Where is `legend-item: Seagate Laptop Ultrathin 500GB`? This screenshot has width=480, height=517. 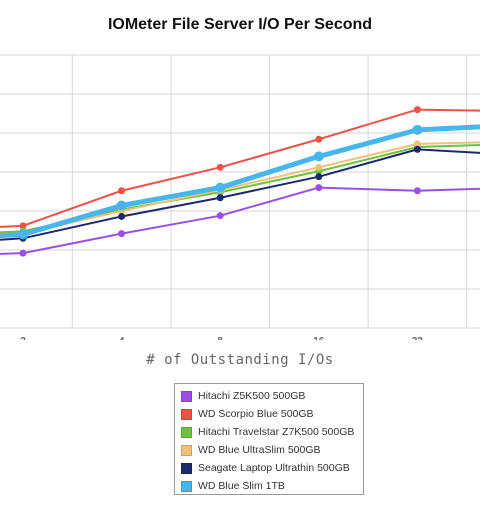
legend-item: Seagate Laptop Ultrathin 500GB is located at coordinates (272, 468).